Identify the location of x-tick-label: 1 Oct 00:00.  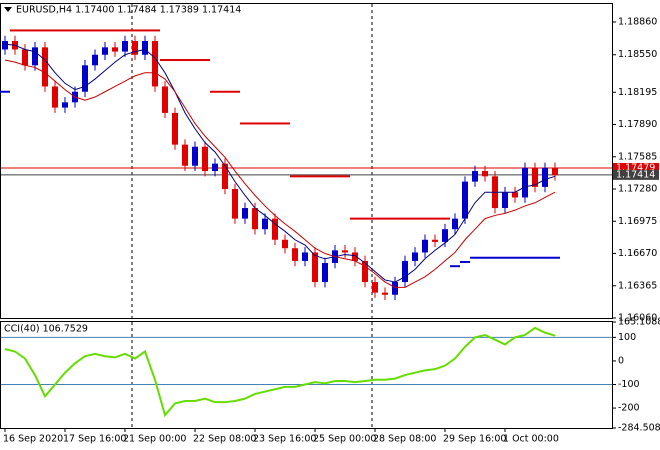
(531, 439).